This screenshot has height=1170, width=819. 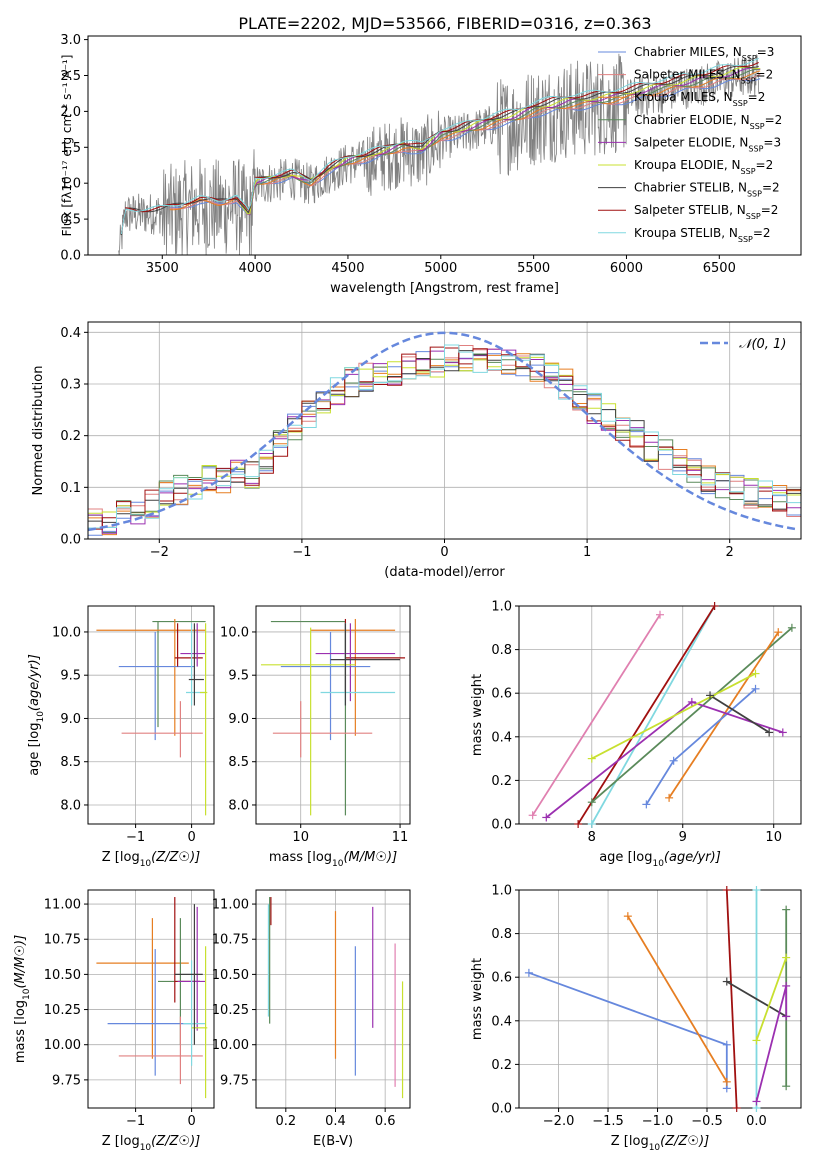 What do you see at coordinates (238, 805) in the screenshot?
I see `y-tick-label: 8.0` at bounding box center [238, 805].